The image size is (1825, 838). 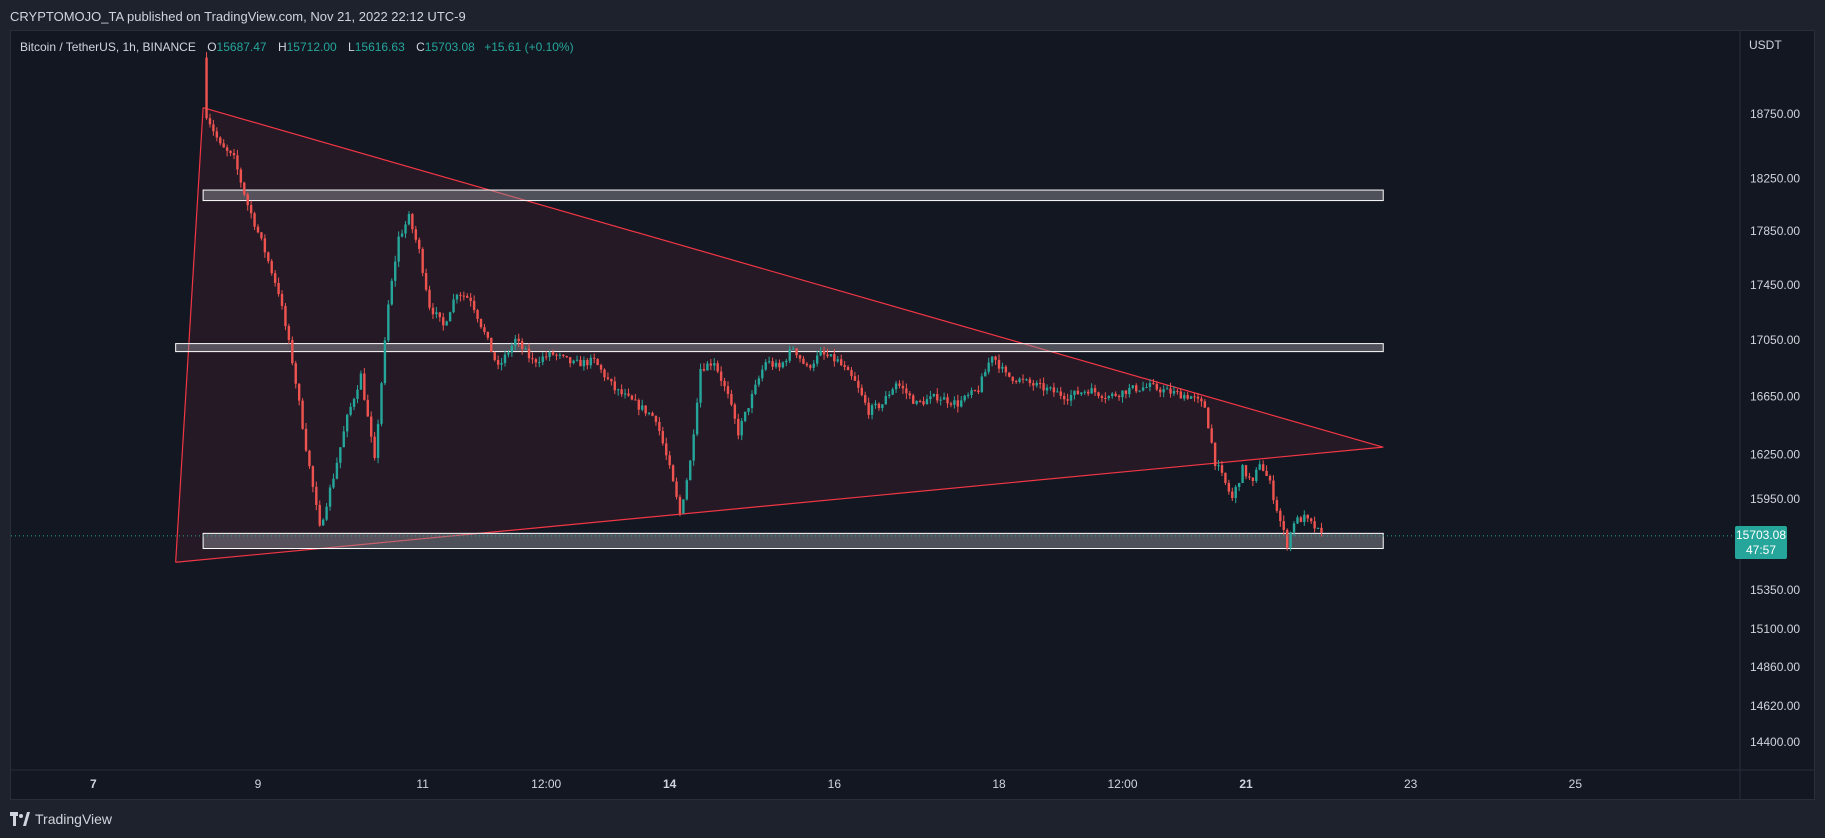 What do you see at coordinates (61, 819) in the screenshot?
I see `tradingview-logo: TradingView` at bounding box center [61, 819].